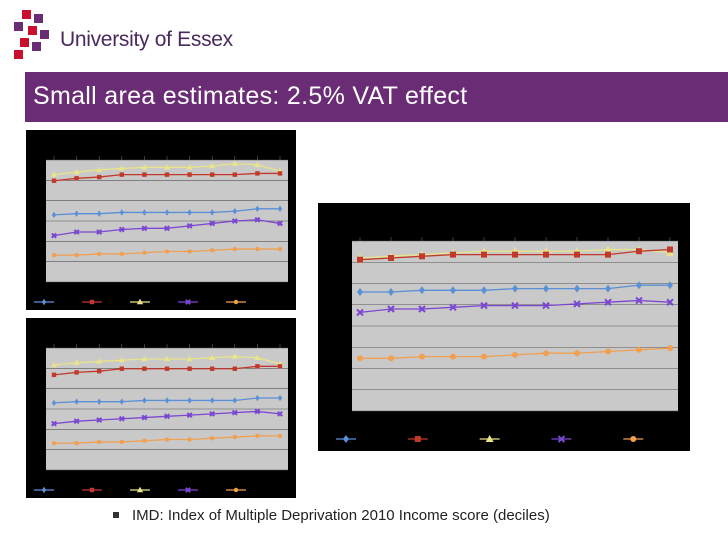 The height and width of the screenshot is (546, 728). I want to click on slide-title: Small area estimates: 2.5% VAT effect, so click(250, 96).